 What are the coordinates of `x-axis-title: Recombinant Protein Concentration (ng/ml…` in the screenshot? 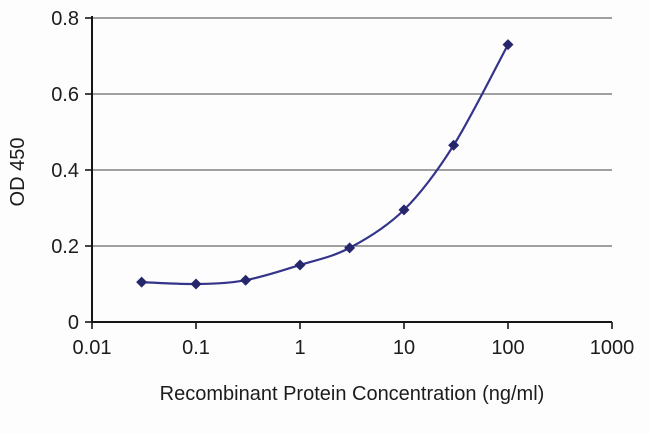 It's located at (352, 394).